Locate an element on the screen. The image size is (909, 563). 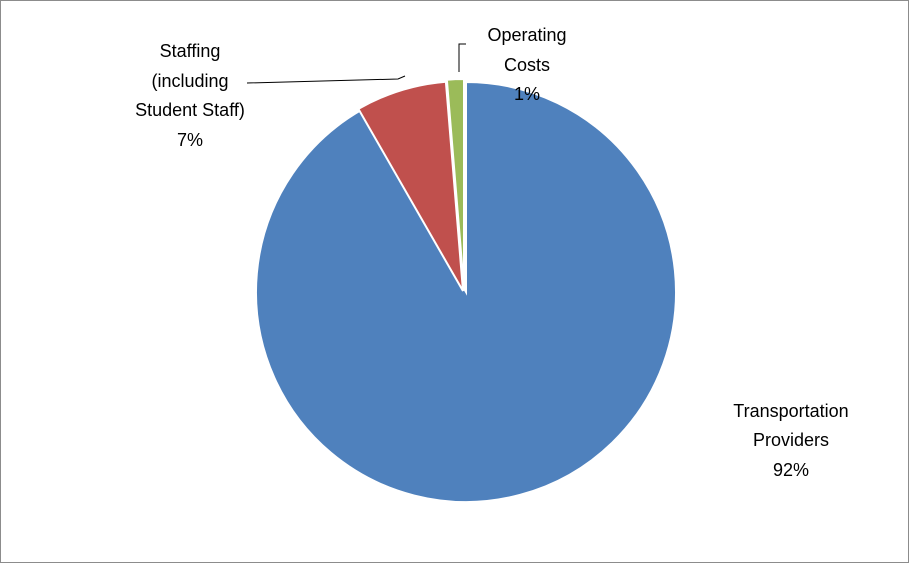
slice-operating-costs is located at coordinates (455, 183).